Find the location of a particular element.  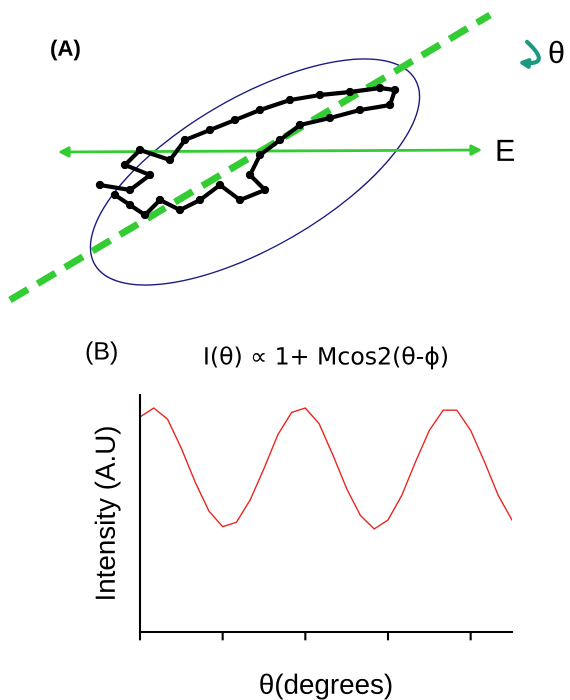

x-axis-title: θ(degrees) is located at coordinates (326, 687).